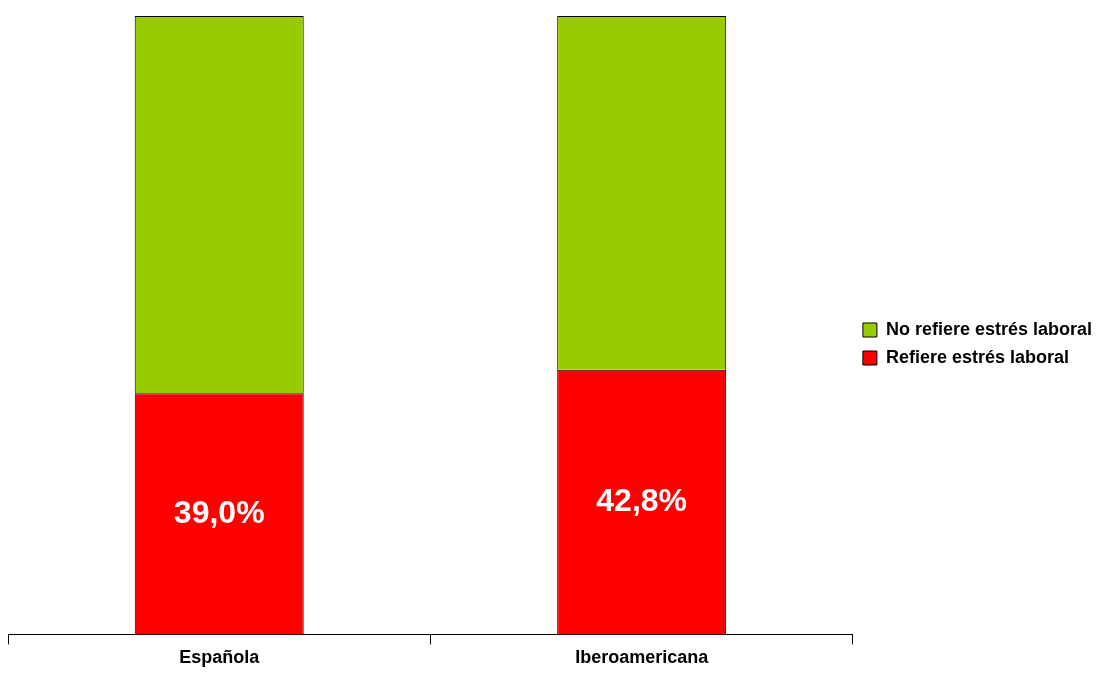  What do you see at coordinates (977, 356) in the screenshot?
I see `legend-label: Refiere estrés laboral` at bounding box center [977, 356].